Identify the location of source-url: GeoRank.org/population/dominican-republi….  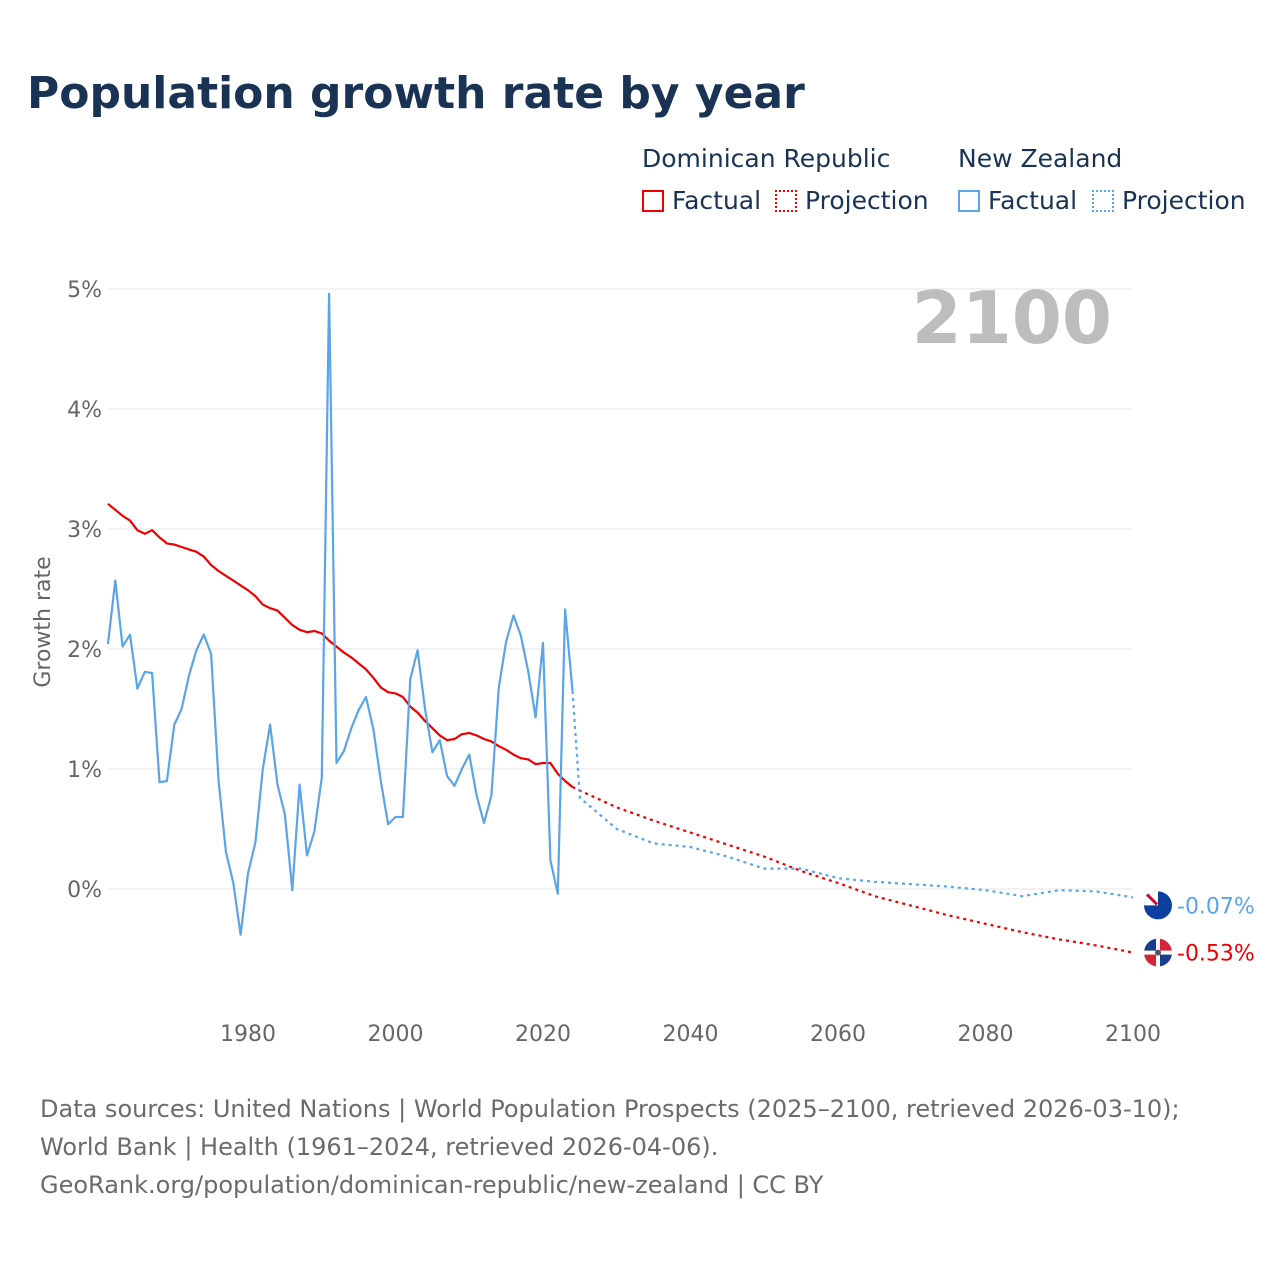
(432, 1185).